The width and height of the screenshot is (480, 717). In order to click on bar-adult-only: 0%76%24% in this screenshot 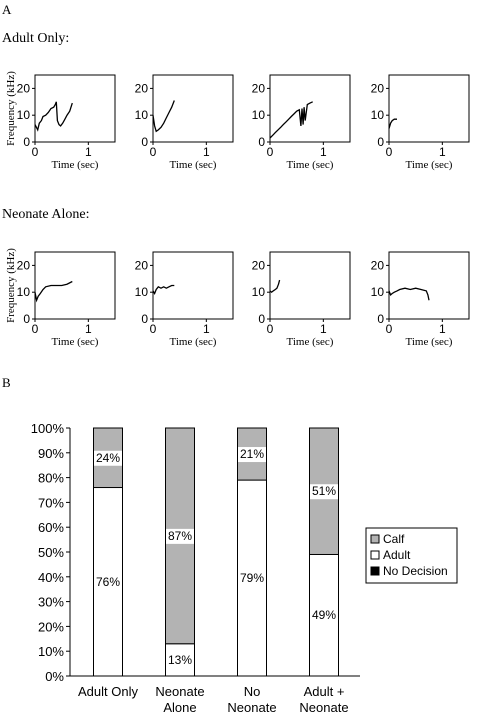, I will do `click(108, 552)`.